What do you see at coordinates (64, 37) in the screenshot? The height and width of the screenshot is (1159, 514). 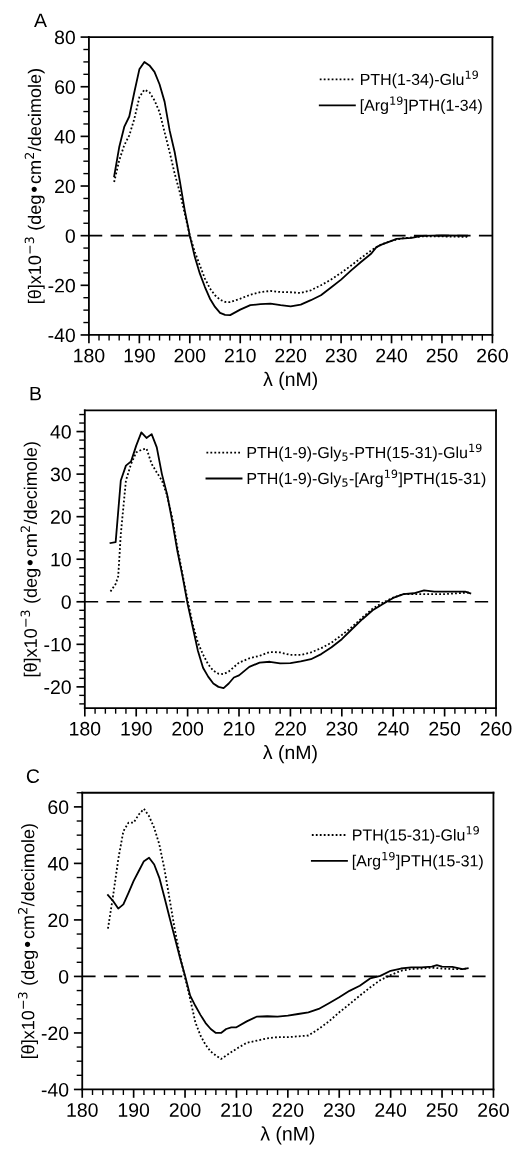 I see `y-tick-label: 80` at bounding box center [64, 37].